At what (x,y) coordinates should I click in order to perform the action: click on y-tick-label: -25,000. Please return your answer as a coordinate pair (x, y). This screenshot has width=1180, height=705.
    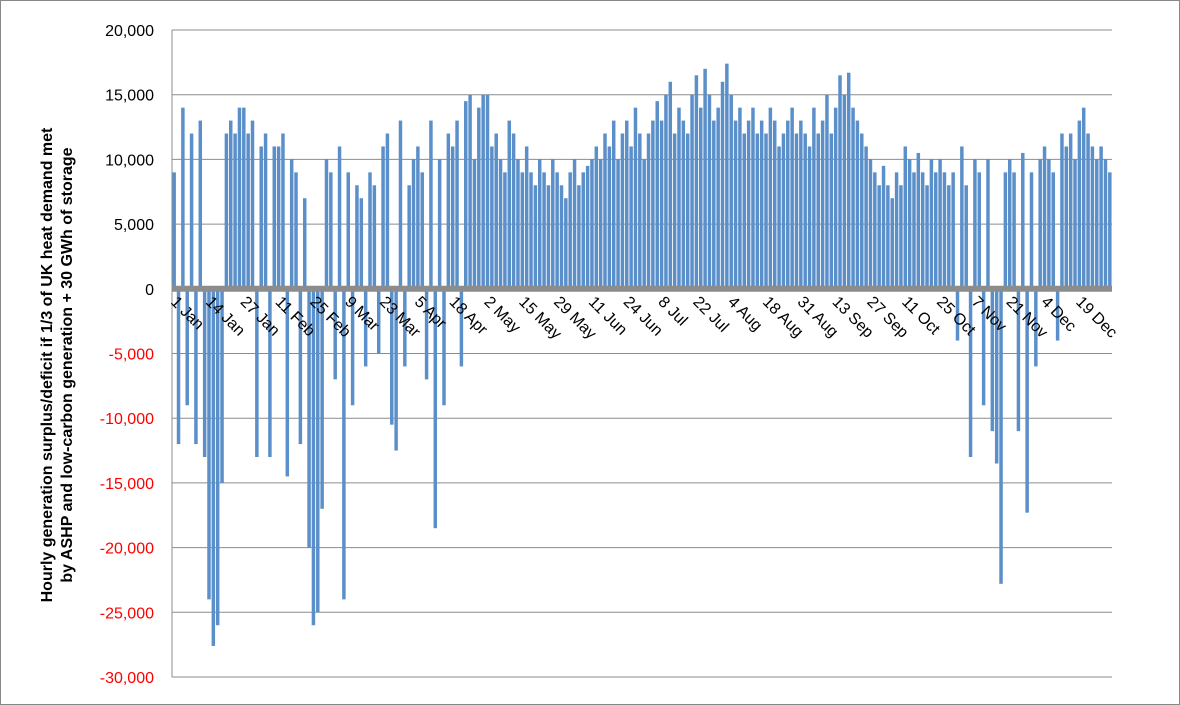
    Looking at the image, I should click on (127, 613).